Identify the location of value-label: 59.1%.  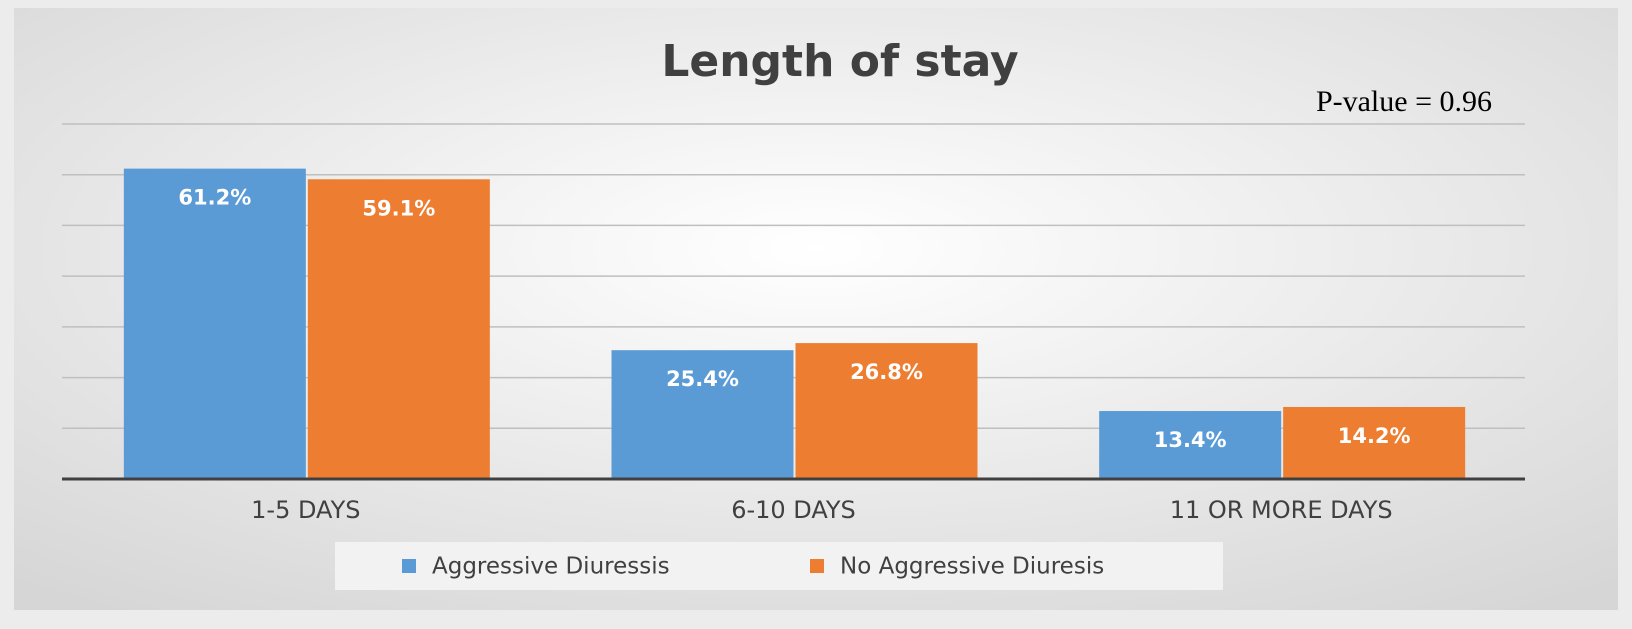
(398, 208).